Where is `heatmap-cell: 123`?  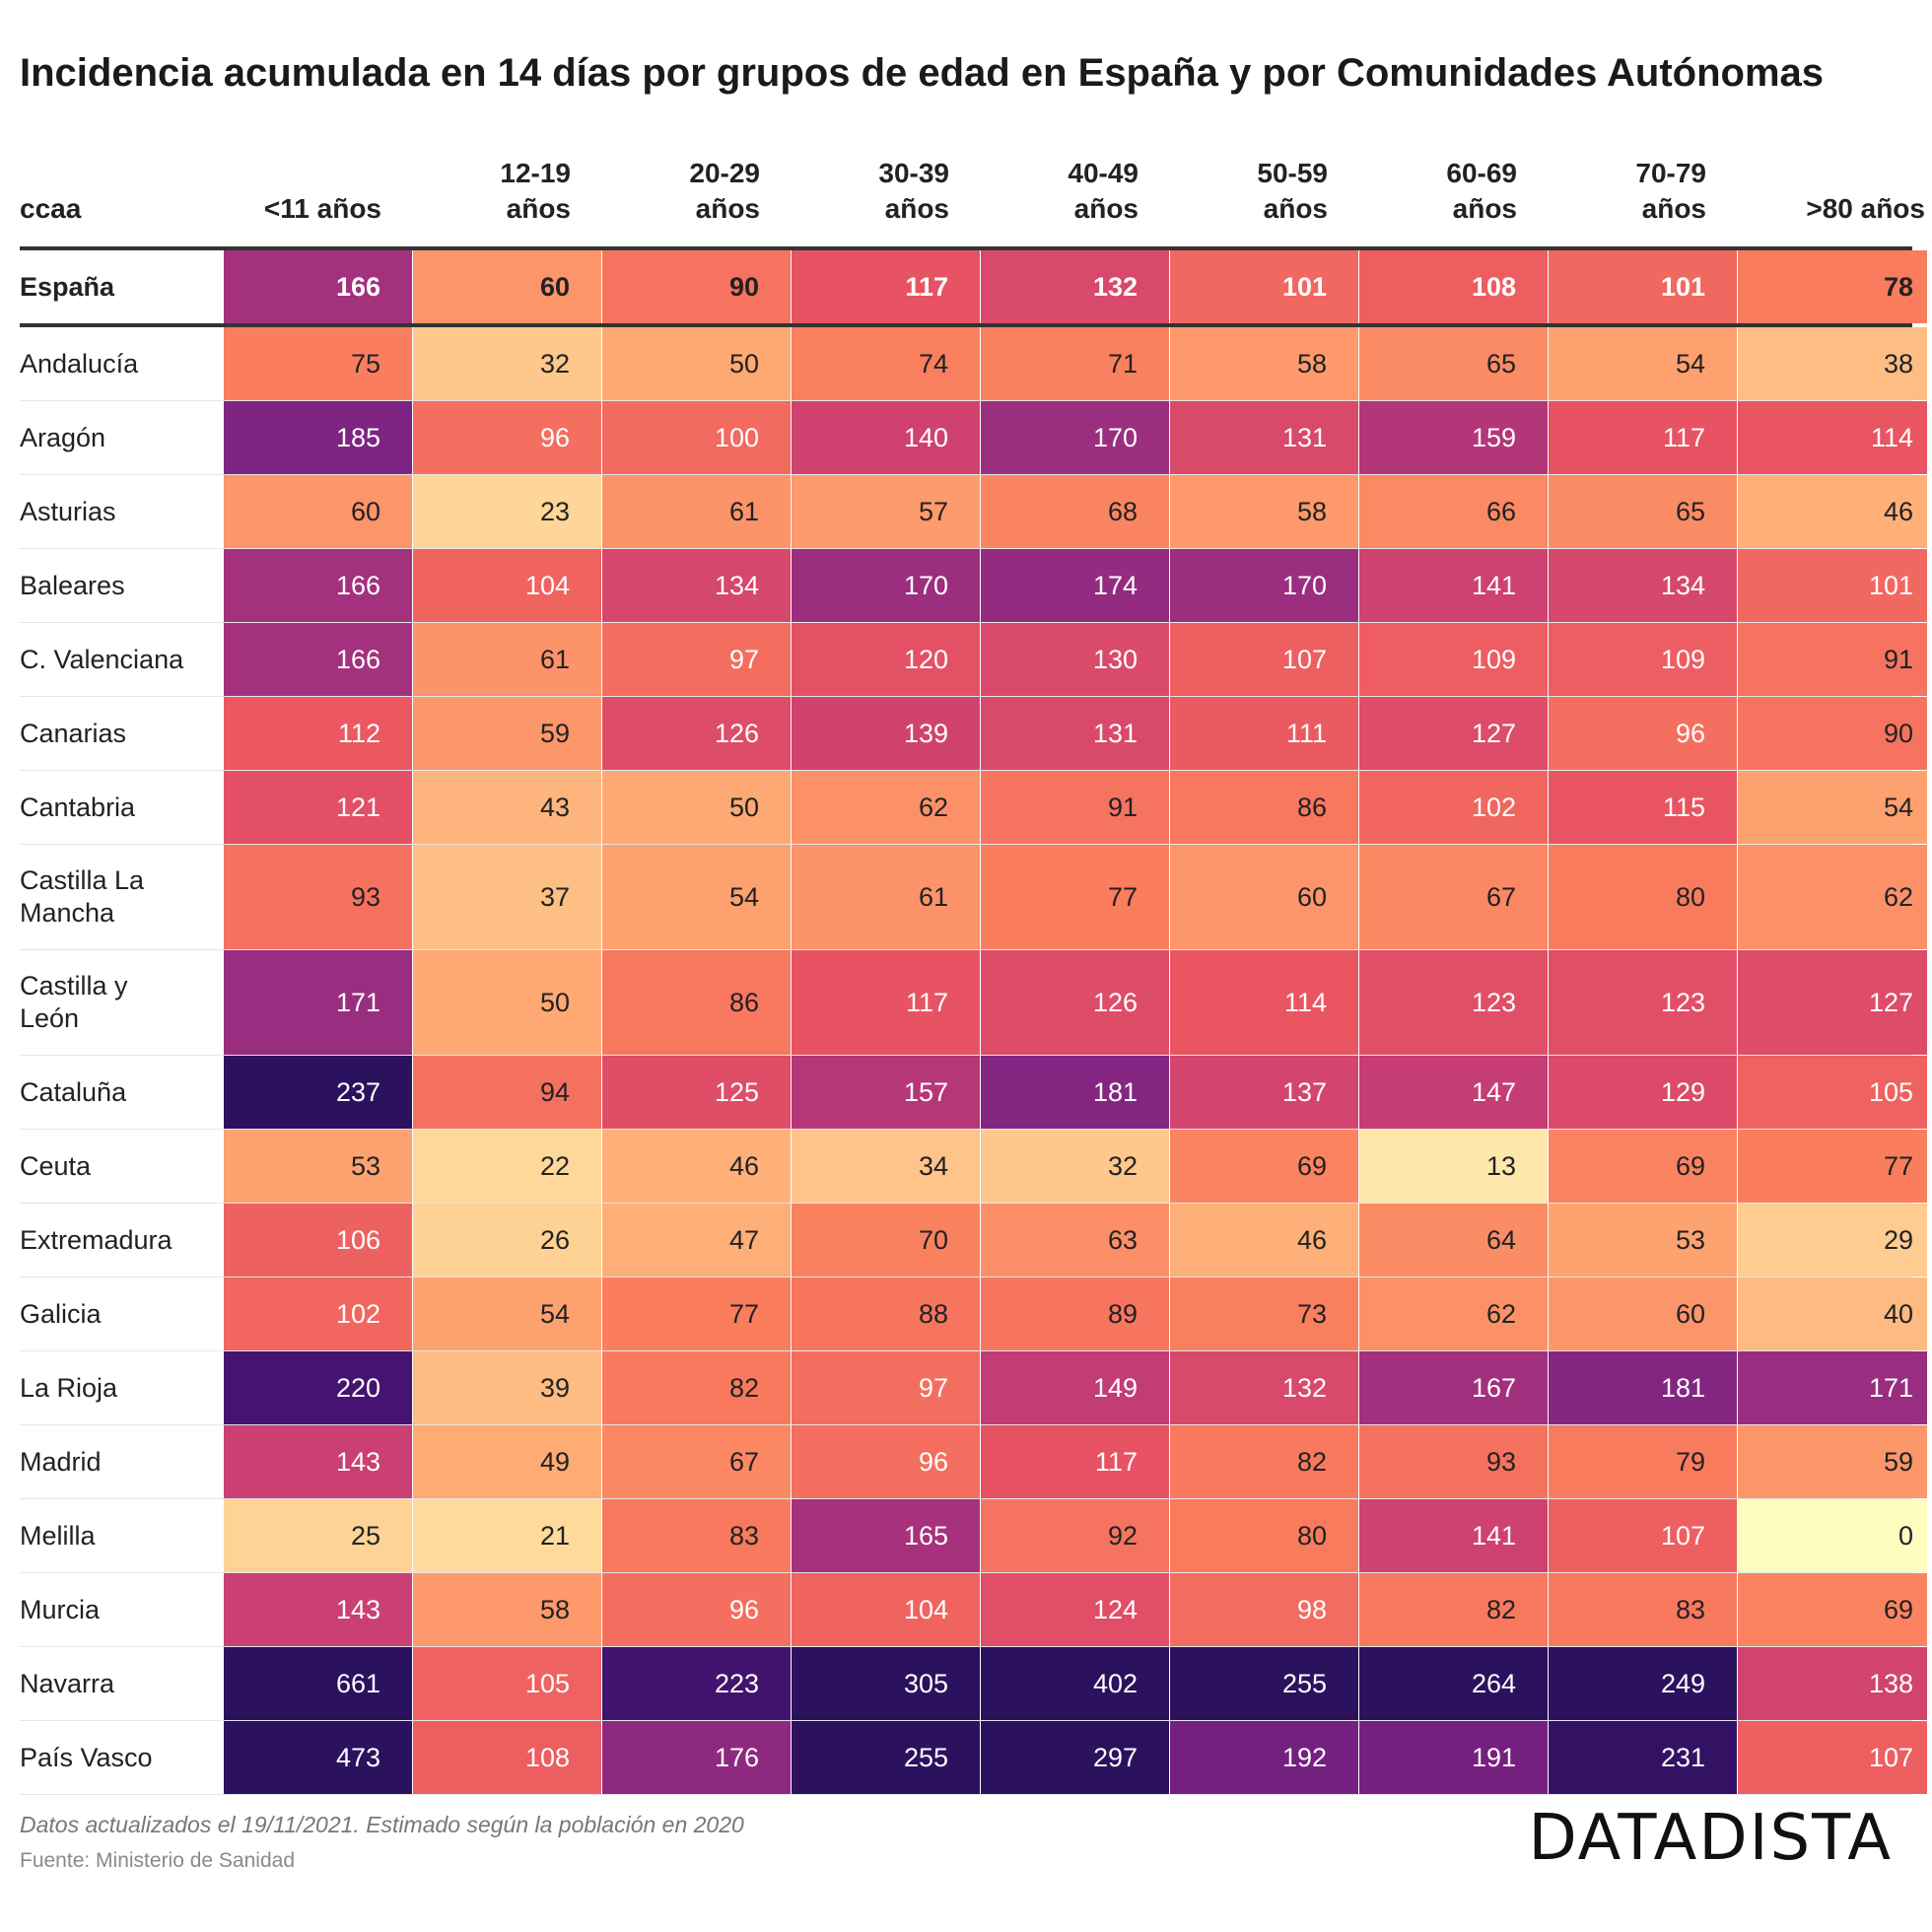 heatmap-cell: 123 is located at coordinates (1643, 1003).